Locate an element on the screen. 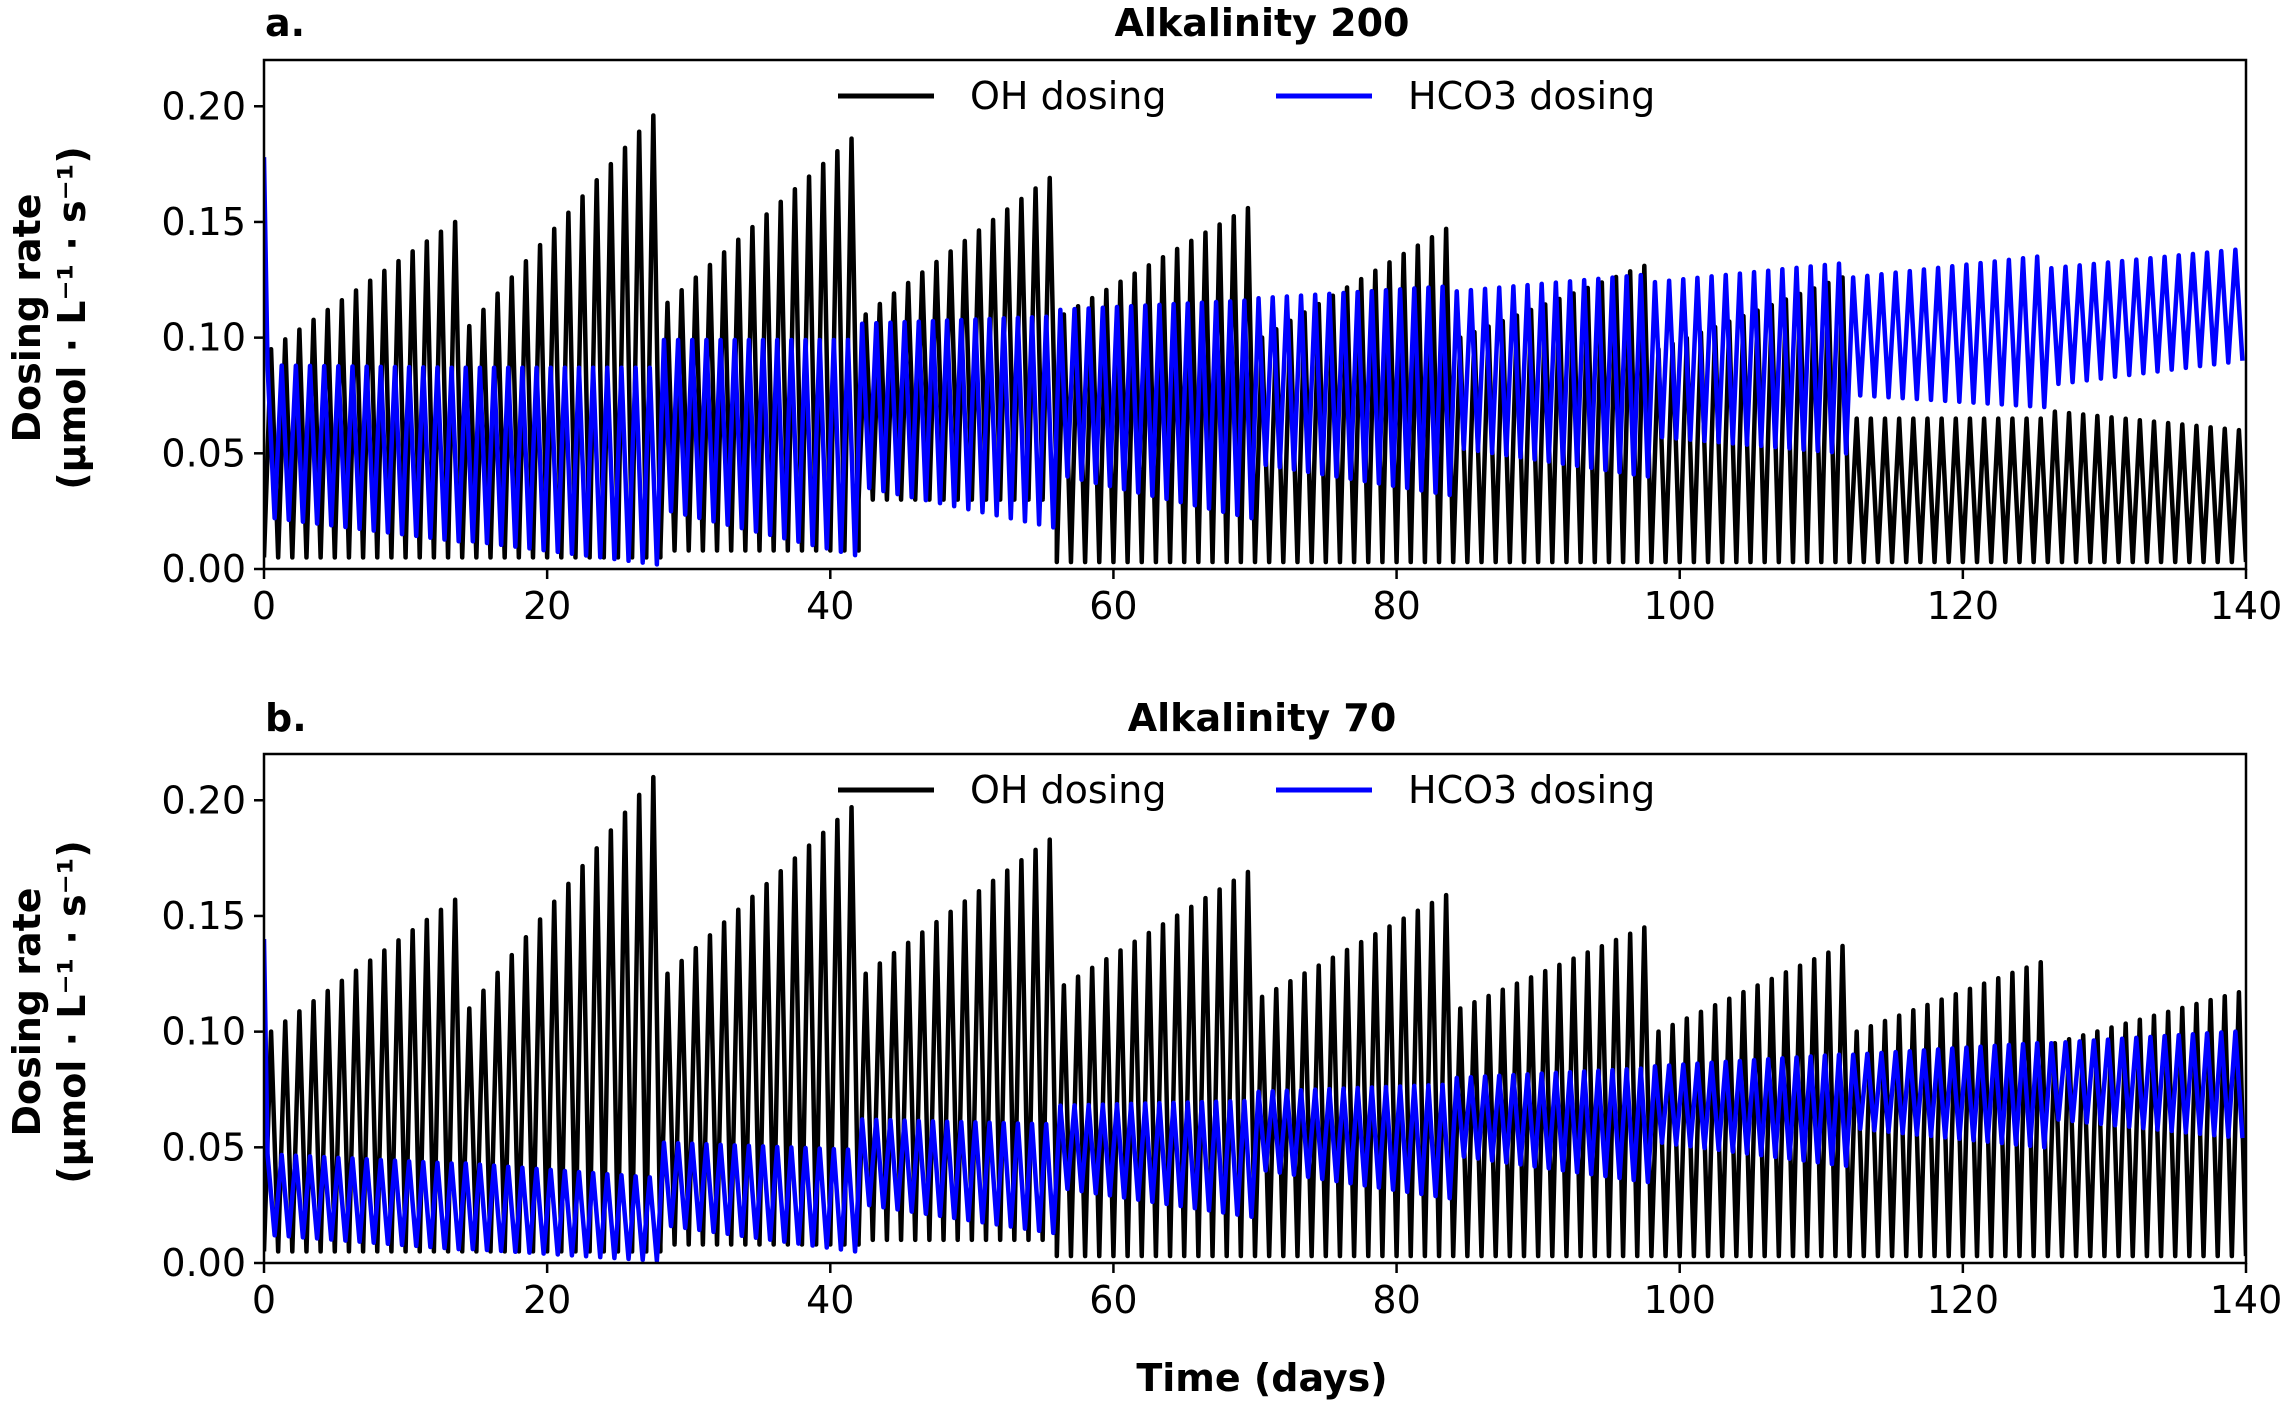 This screenshot has height=1403, width=2284. panel-title: Alkalinity 200 is located at coordinates (1262, 23).